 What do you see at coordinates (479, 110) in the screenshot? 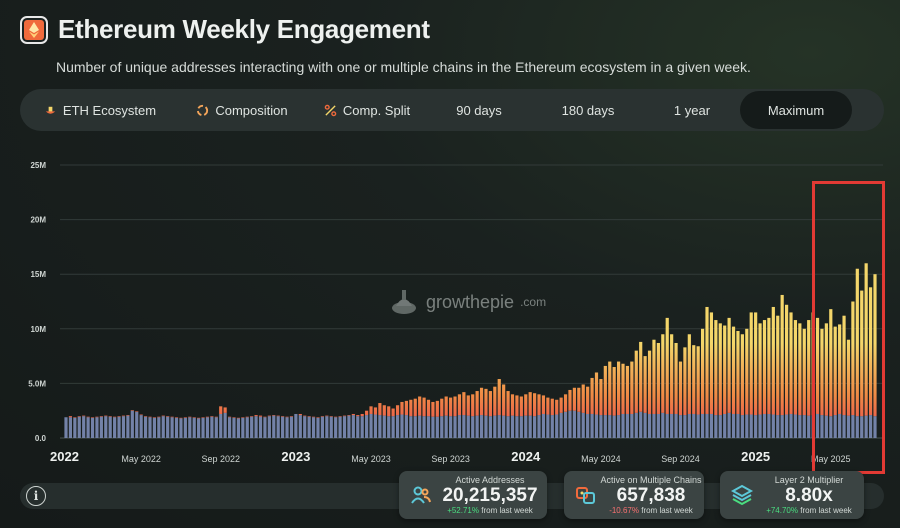
I see `tab-90-days: 90 days` at bounding box center [479, 110].